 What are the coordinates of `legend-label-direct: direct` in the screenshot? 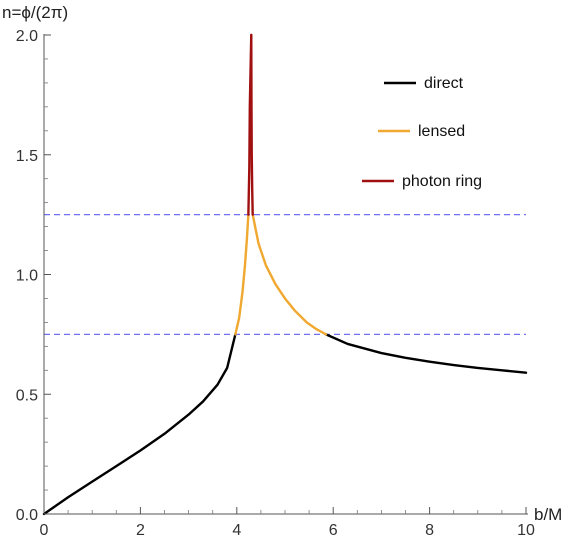 It's located at (444, 83).